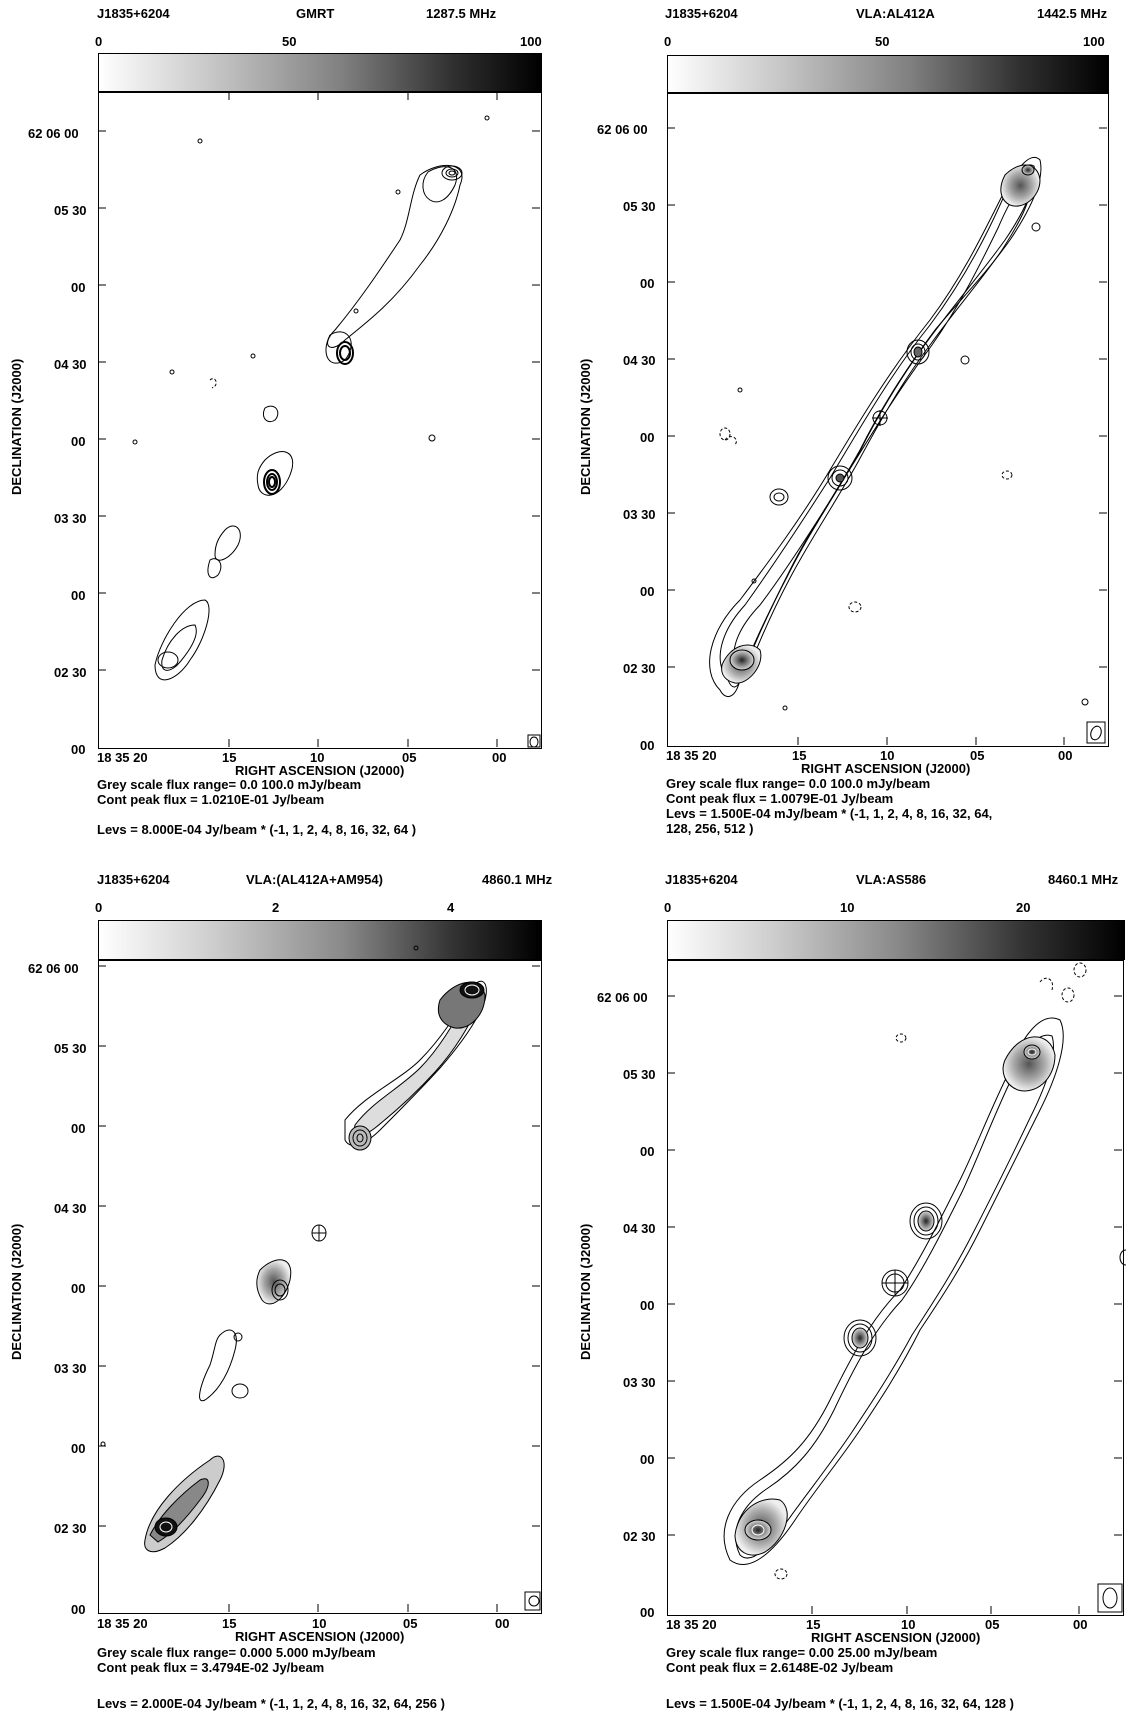 Image resolution: width=1129 pixels, height=1720 pixels. I want to click on cont-peak-text: Cont peak flux = 1.0079E-01 Jy/beam, so click(780, 798).